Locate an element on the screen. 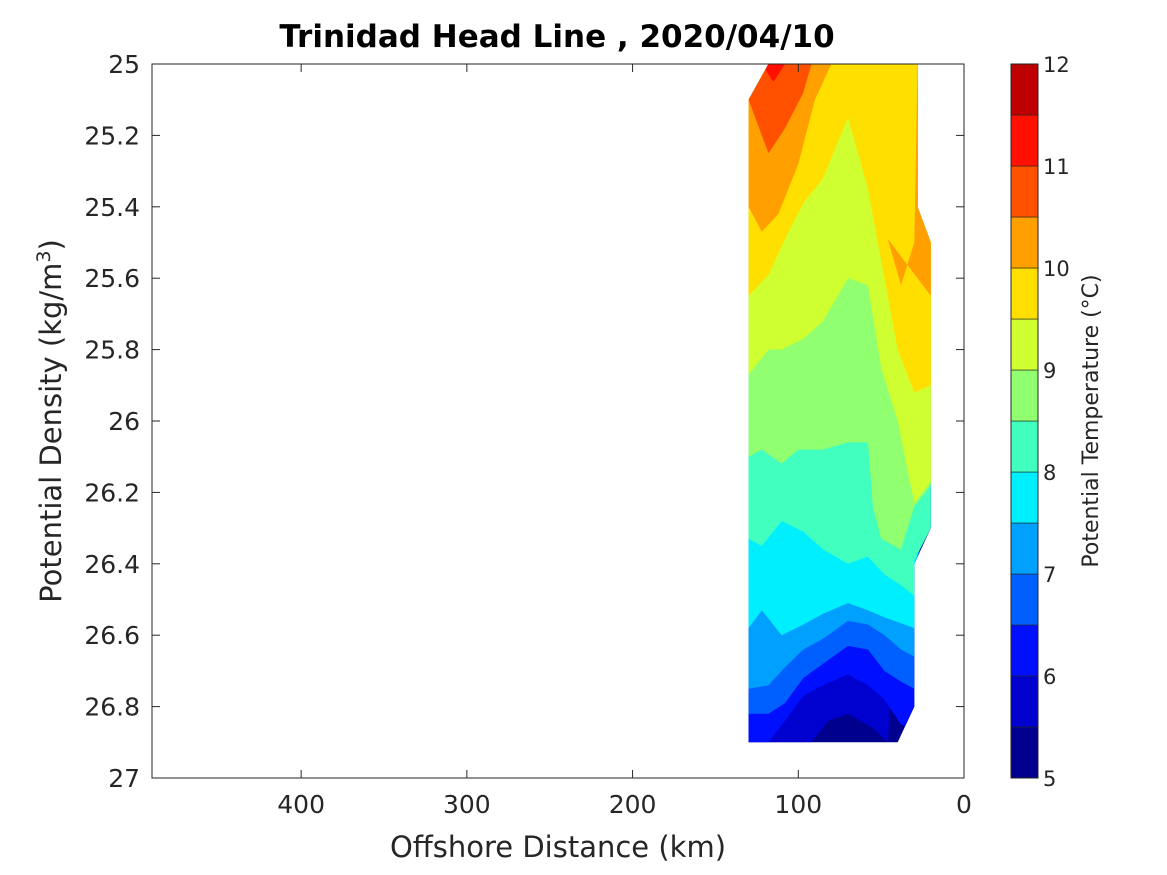 Image resolution: width=1167 pixels, height=875 pixels. x-tick-label: 200 is located at coordinates (633, 804).